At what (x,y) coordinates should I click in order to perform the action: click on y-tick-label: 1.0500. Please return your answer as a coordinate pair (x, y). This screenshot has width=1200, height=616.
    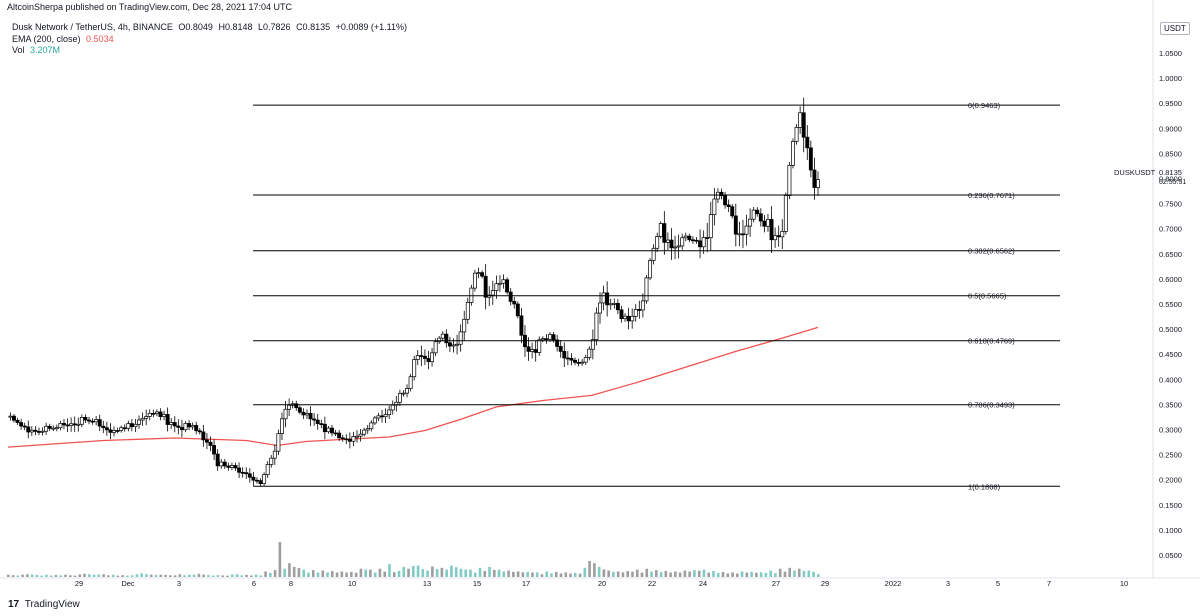
    Looking at the image, I should click on (1170, 53).